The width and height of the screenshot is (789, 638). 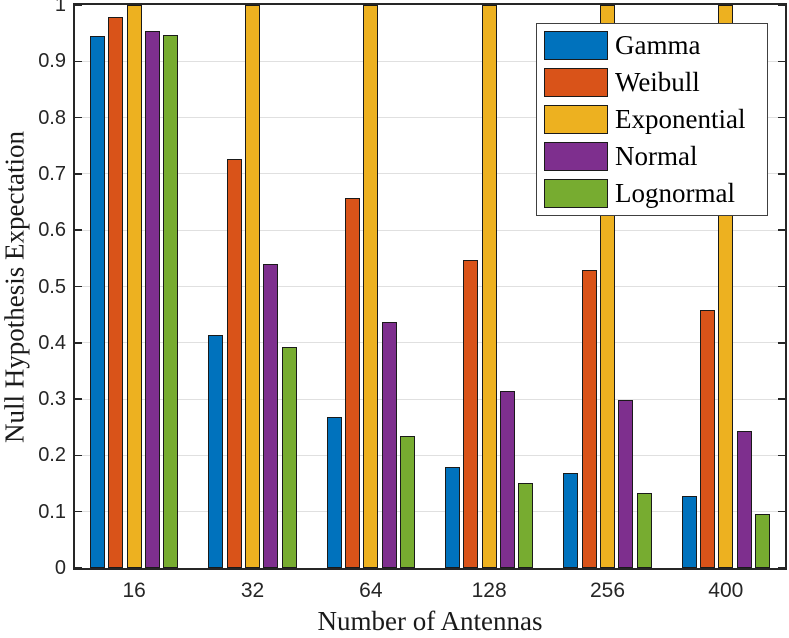 What do you see at coordinates (430, 621) in the screenshot?
I see `x-axis-label: Number of Antennas` at bounding box center [430, 621].